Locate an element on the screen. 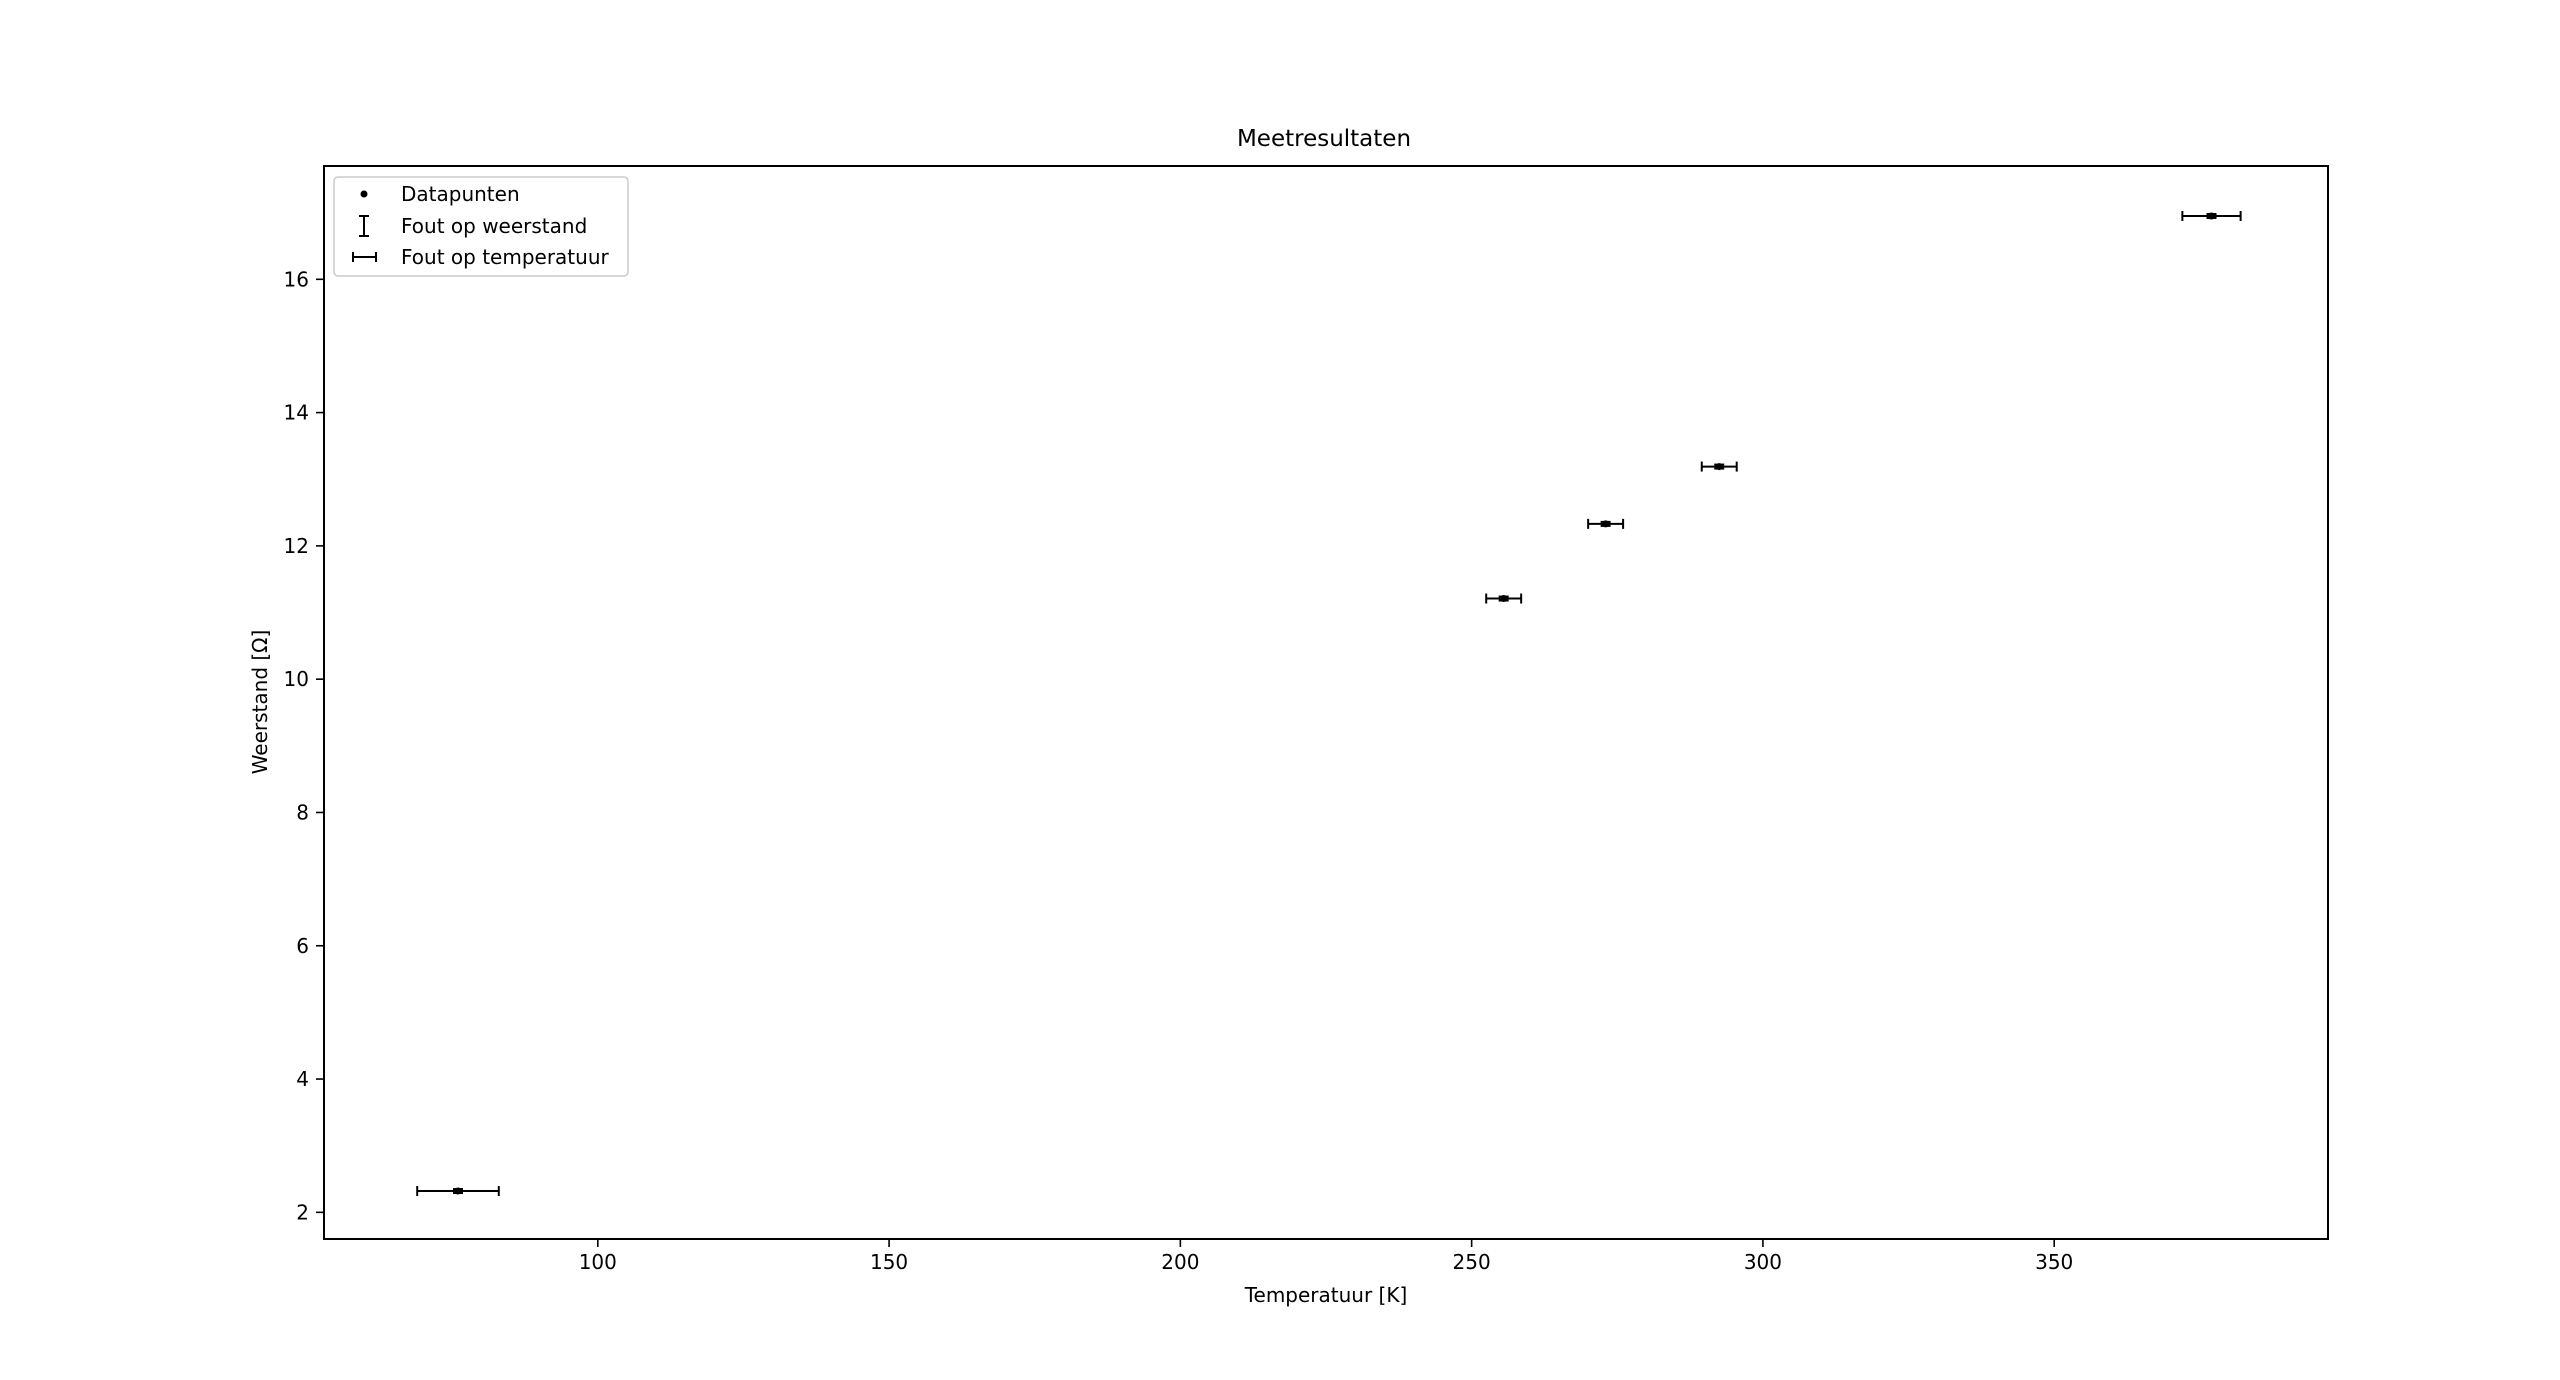 The width and height of the screenshot is (2560, 1380). x-tick-label: 350 is located at coordinates (2054, 1262).